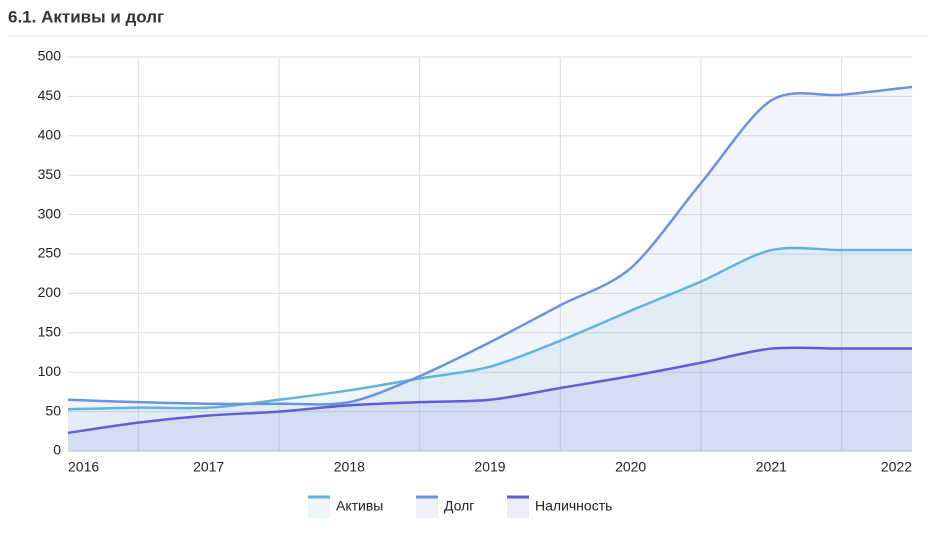  I want to click on x-tick-label: 2022, so click(896, 467).